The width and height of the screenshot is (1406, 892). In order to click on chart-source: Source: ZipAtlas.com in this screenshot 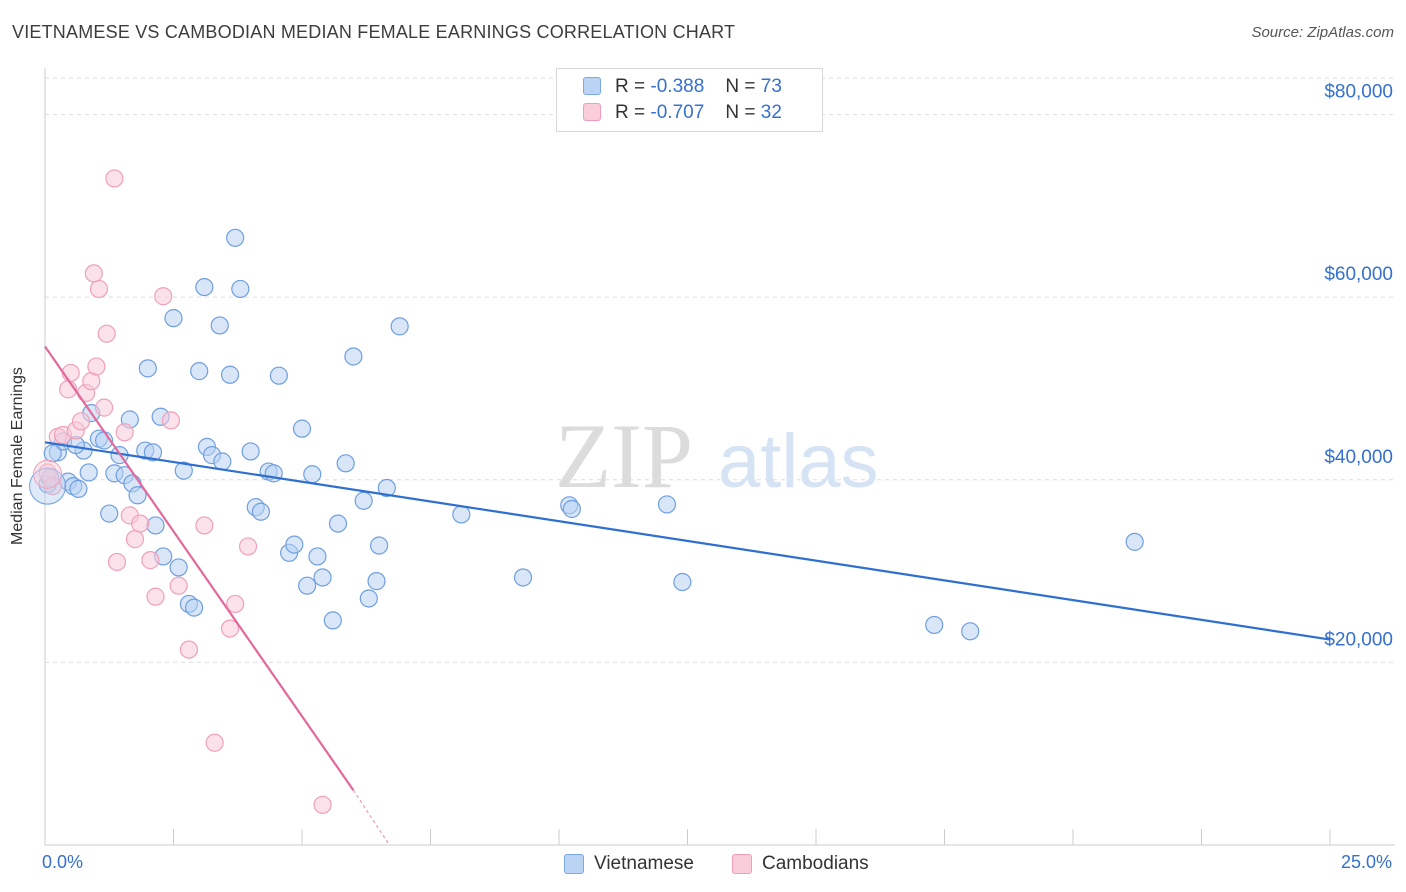, I will do `click(1322, 32)`.